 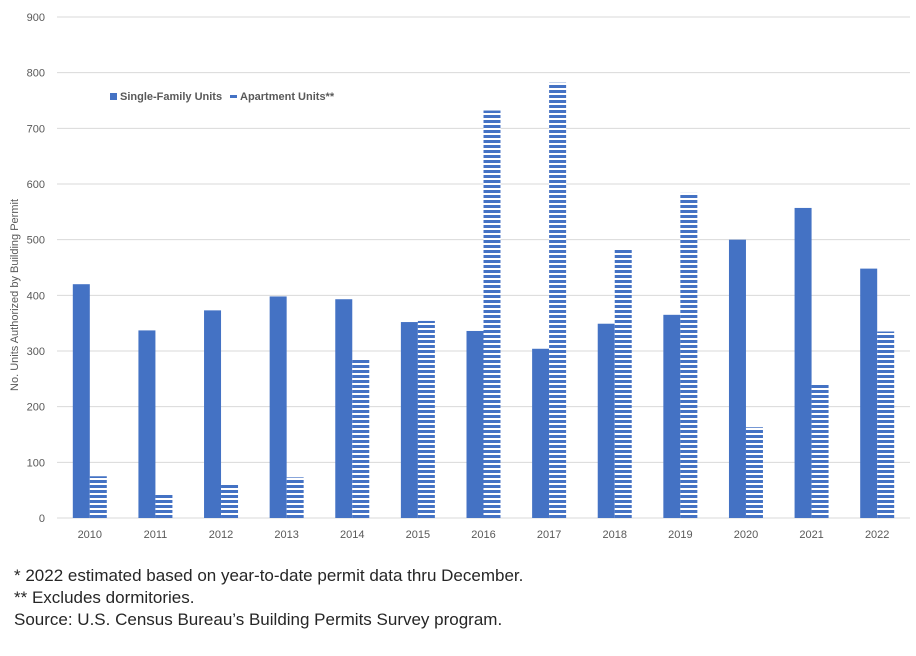 I want to click on y-axis-ticks: 0 100 200 300 400 500 600 700 800 900, so click(x=36, y=268).